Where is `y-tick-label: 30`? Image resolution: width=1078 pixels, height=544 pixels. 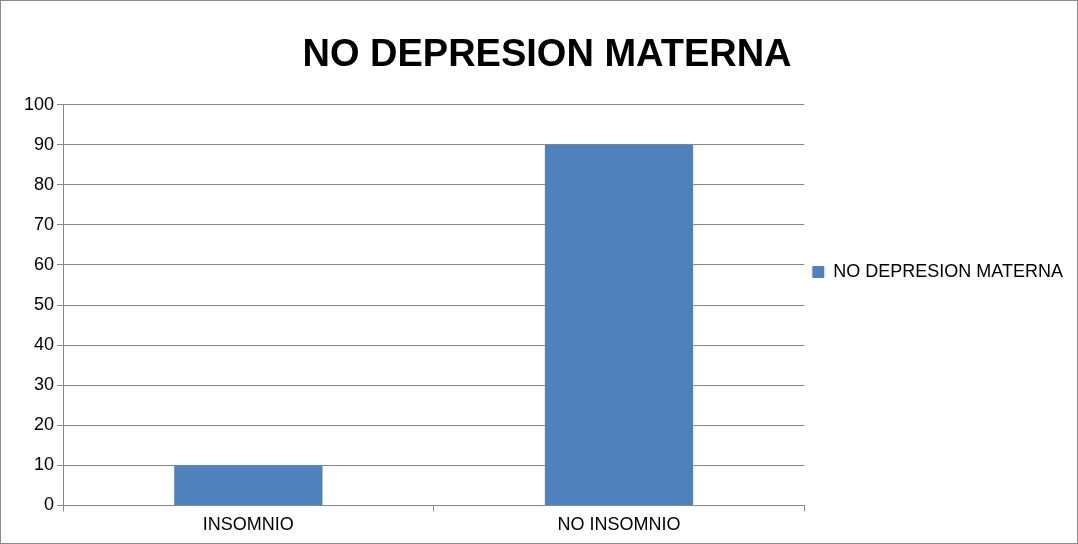
y-tick-label: 30 is located at coordinates (44, 384).